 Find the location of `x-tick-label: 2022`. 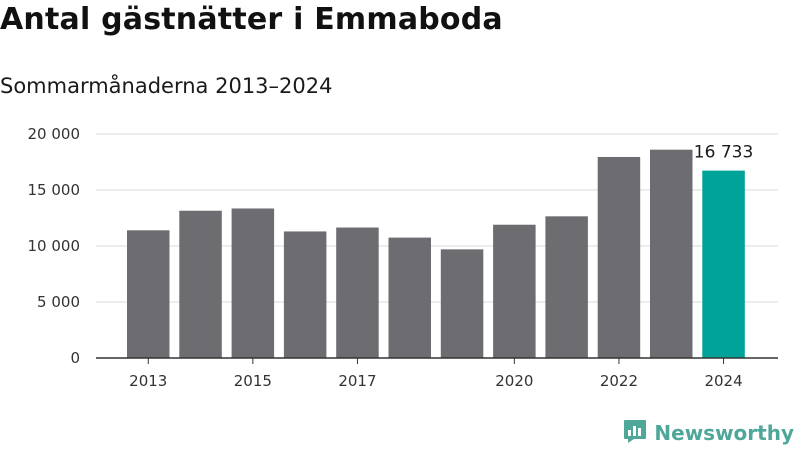

x-tick-label: 2022 is located at coordinates (619, 381).